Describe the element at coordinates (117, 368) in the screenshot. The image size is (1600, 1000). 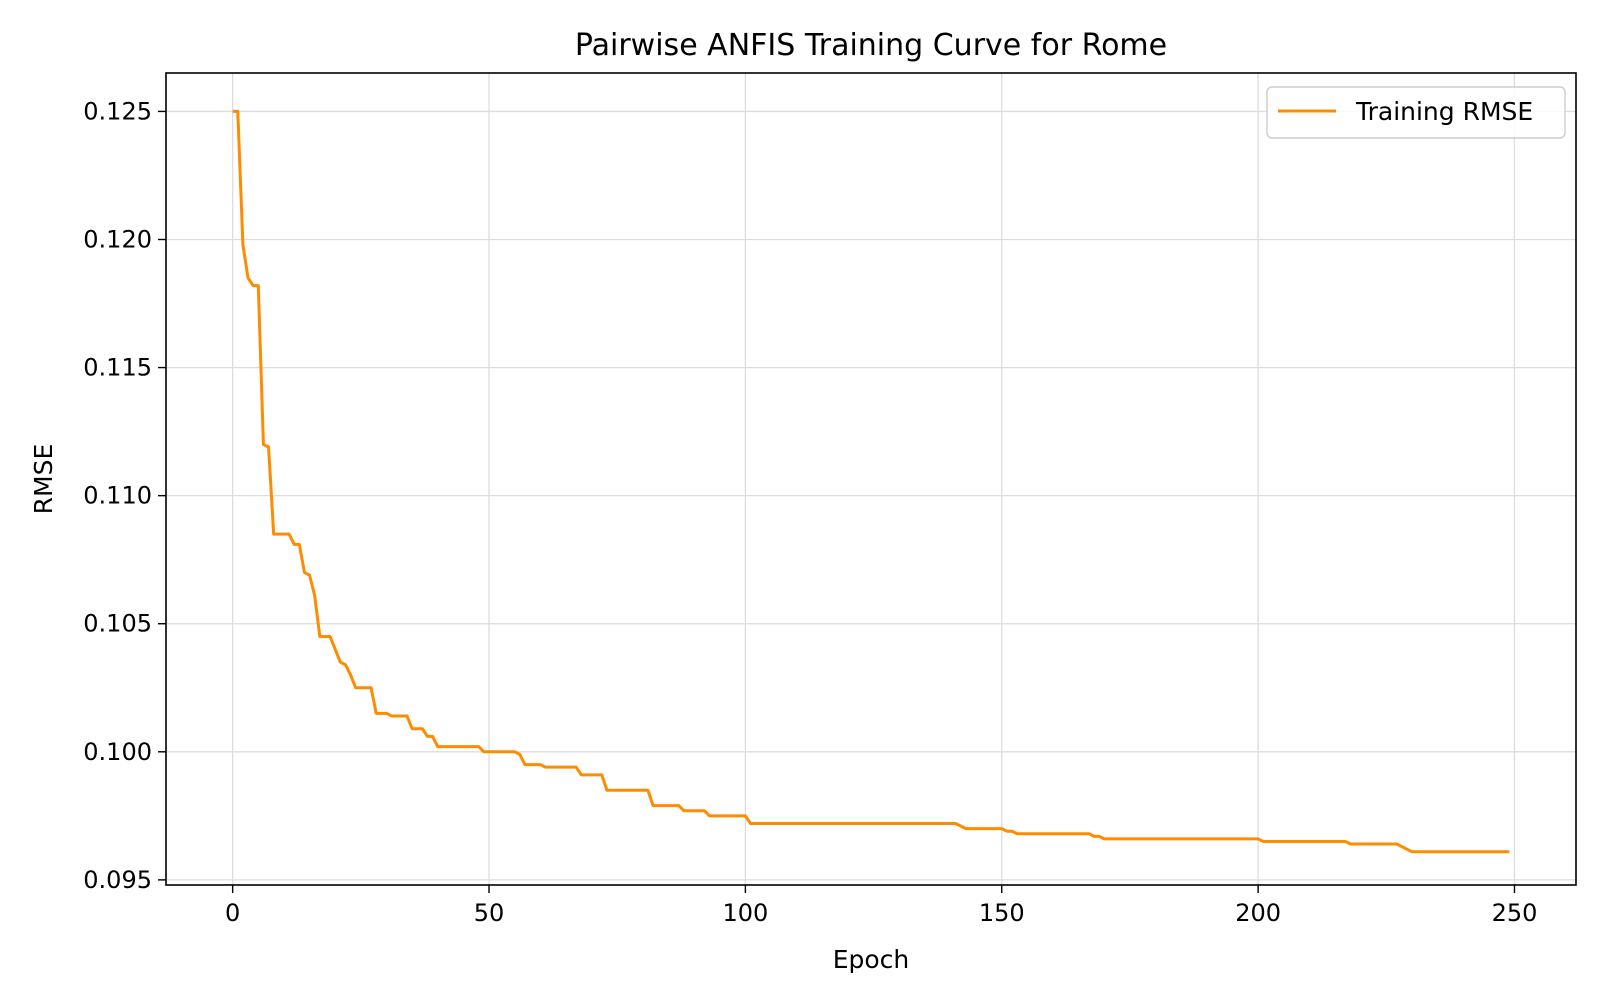
I see `y-tick-label: 0.115` at that location.